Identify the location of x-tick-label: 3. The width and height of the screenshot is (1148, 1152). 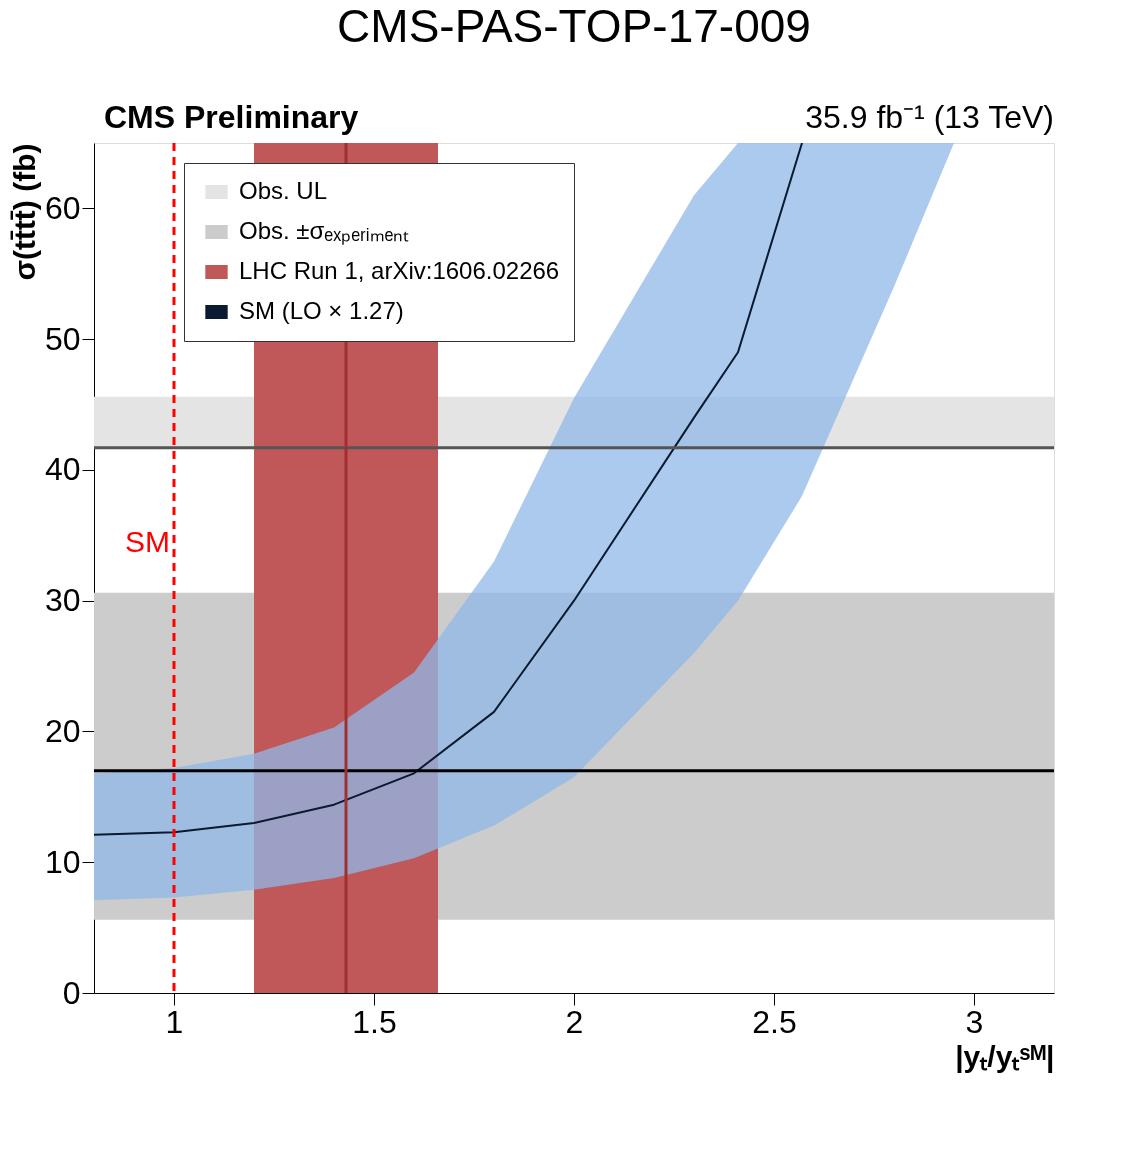
(974, 1021).